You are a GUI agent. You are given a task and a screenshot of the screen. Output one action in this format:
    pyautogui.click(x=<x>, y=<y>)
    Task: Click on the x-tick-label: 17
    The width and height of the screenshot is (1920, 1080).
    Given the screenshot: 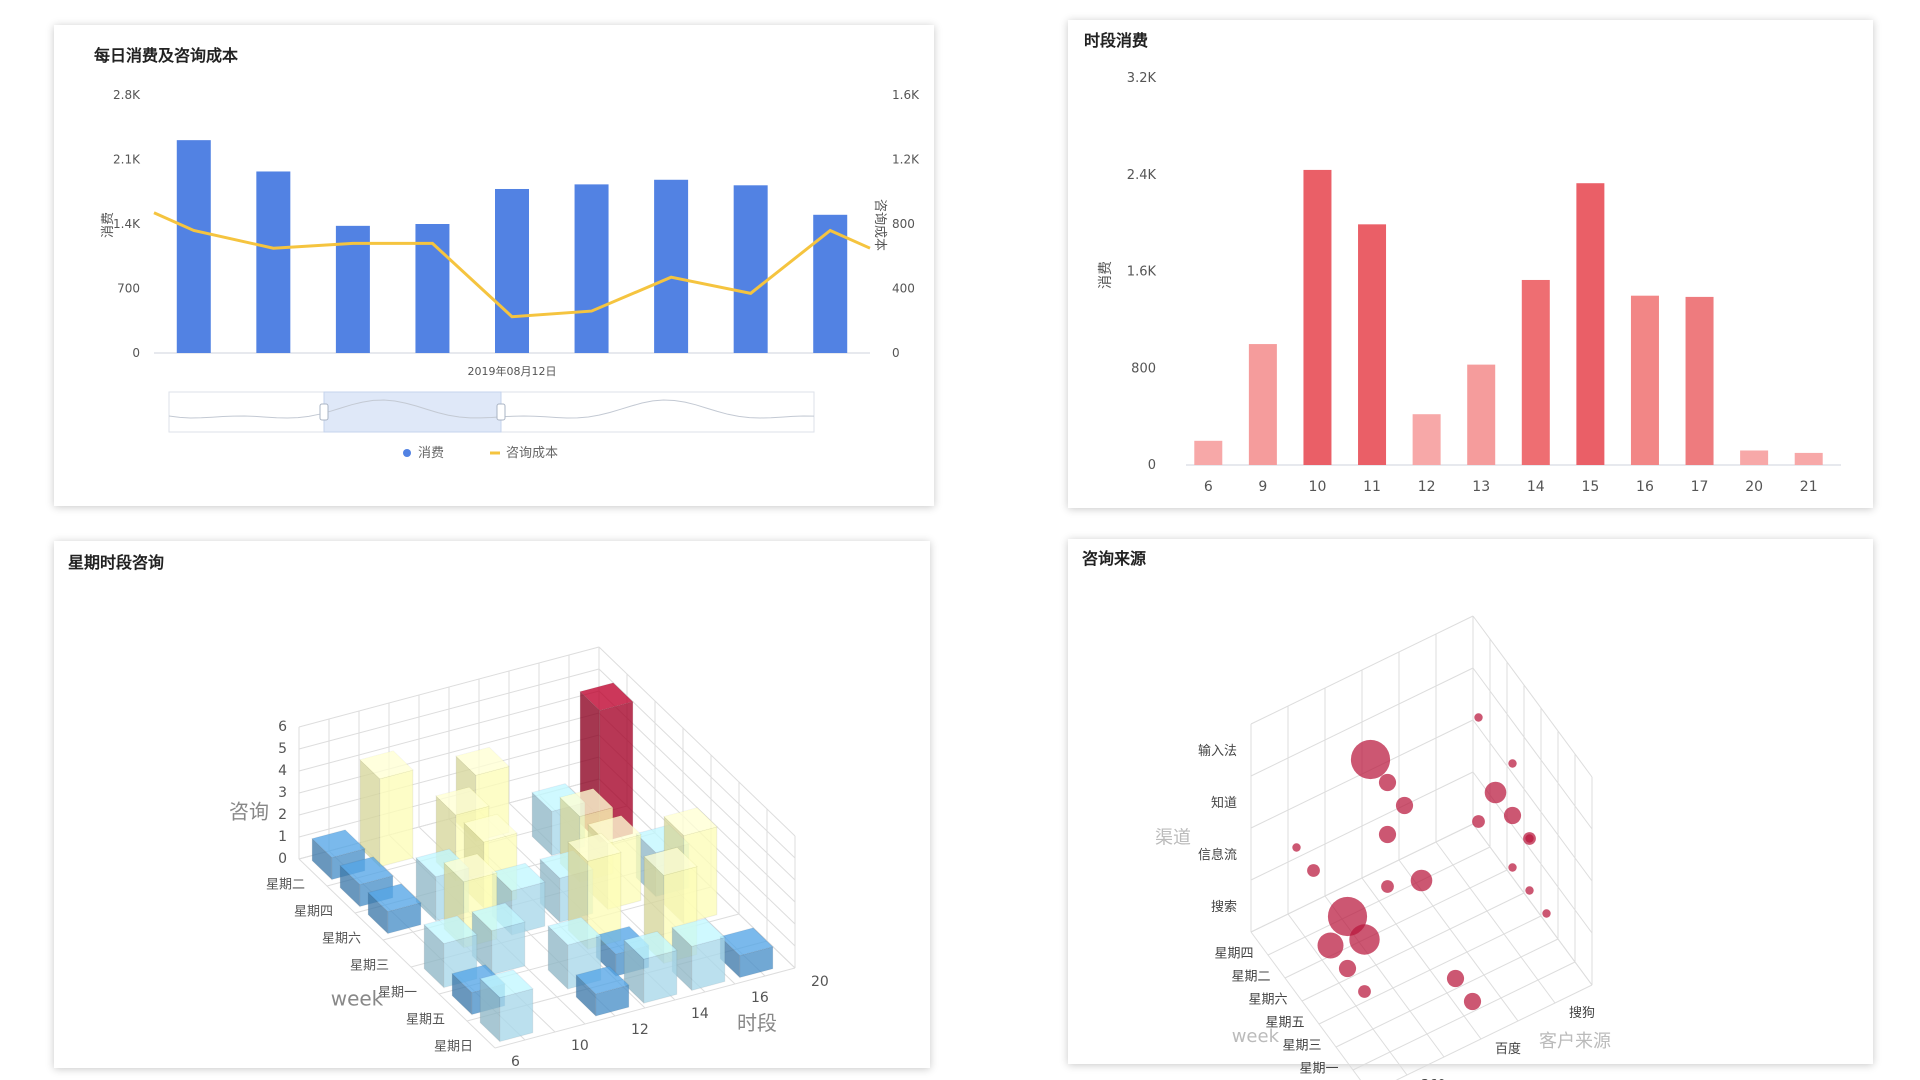 What is the action you would take?
    pyautogui.click(x=1700, y=487)
    